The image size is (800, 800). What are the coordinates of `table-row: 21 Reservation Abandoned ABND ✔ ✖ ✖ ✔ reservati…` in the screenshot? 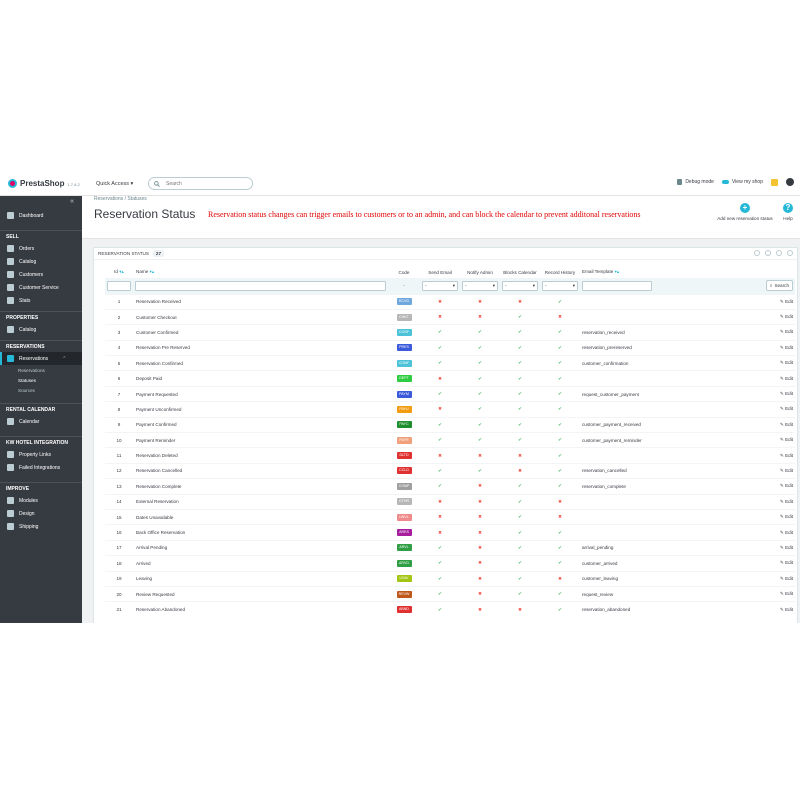 It's located at (450, 609).